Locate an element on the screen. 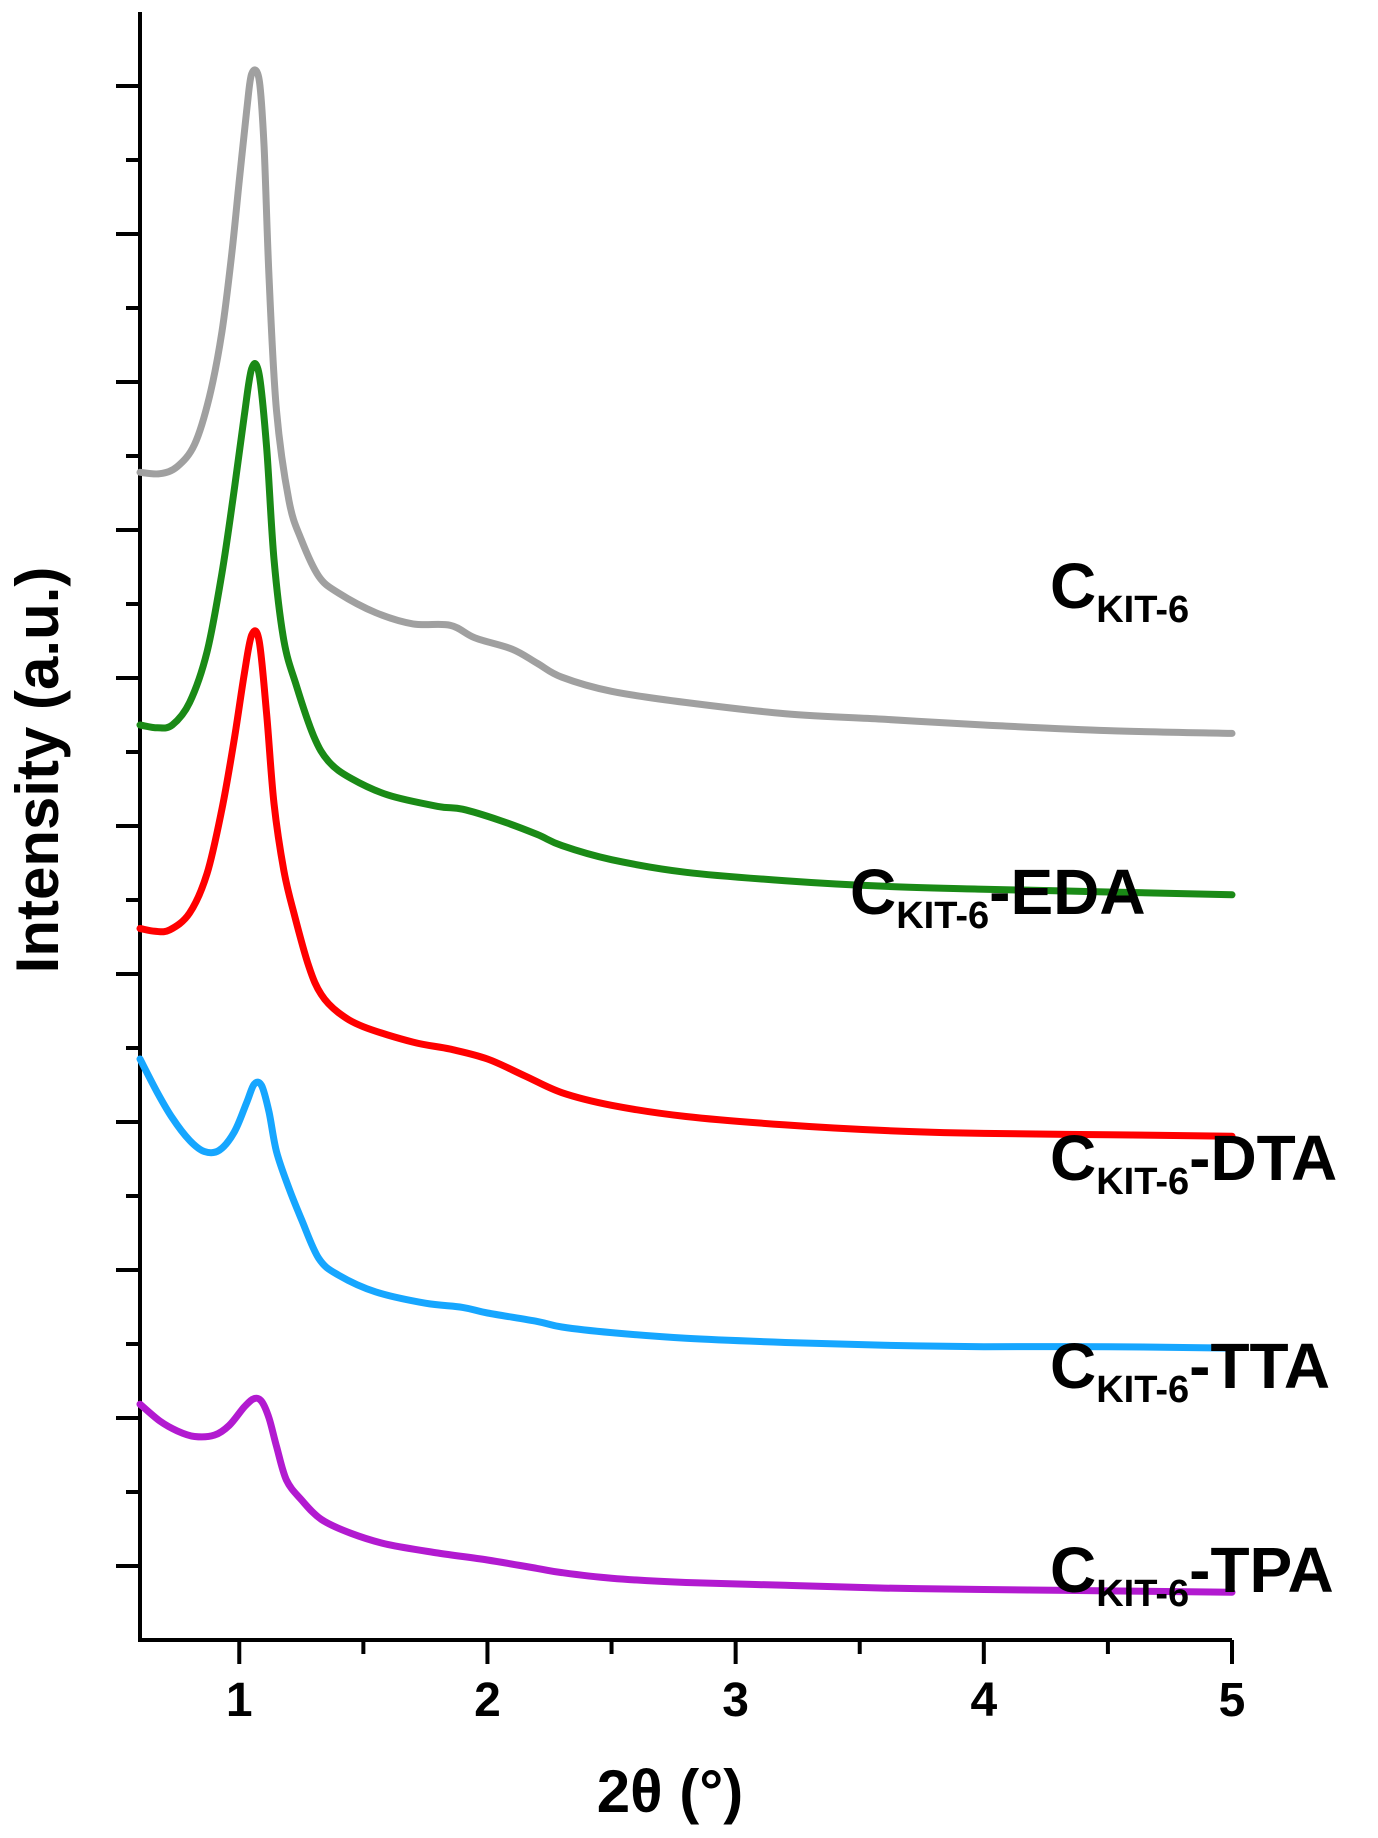 The image size is (1378, 1838). series-label-4: CKIT-6-TPA is located at coordinates (1192, 1574).